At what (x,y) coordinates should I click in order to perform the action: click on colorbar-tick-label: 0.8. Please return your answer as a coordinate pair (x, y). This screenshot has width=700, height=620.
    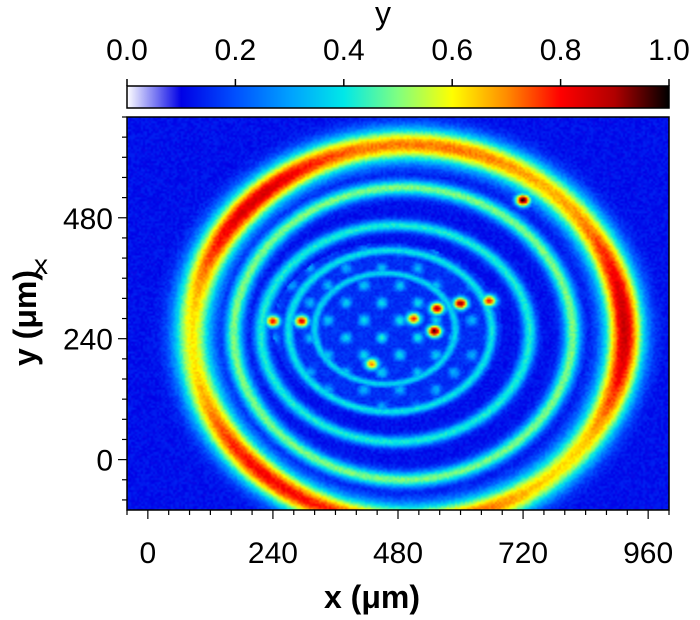
    Looking at the image, I should click on (561, 50).